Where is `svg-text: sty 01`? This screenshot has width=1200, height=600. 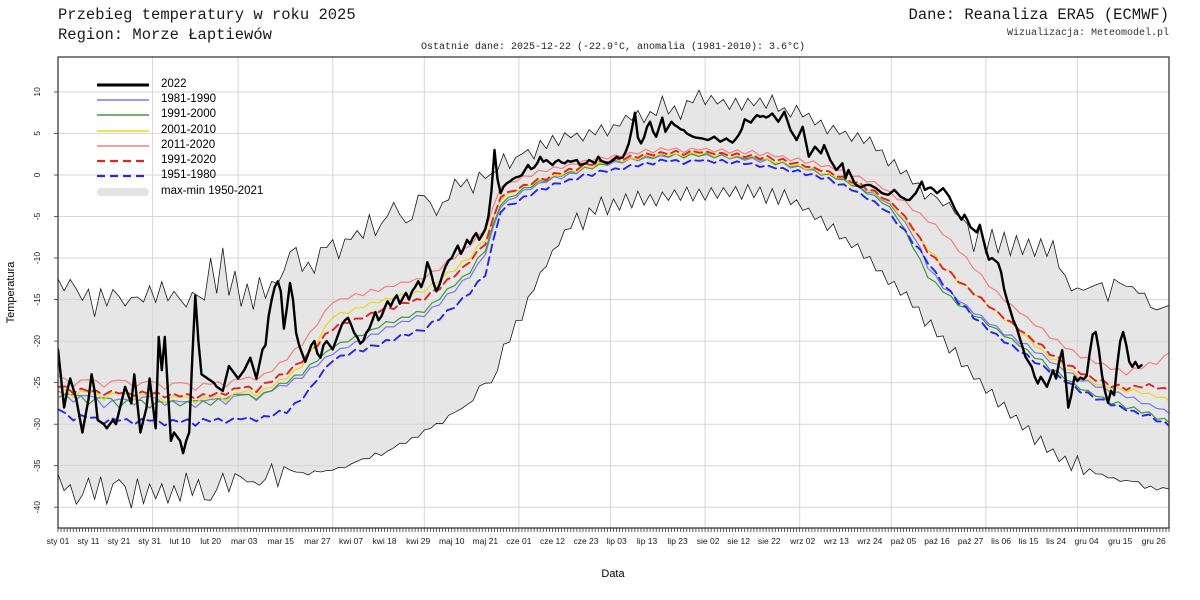
svg-text: sty 01 is located at coordinates (58, 541).